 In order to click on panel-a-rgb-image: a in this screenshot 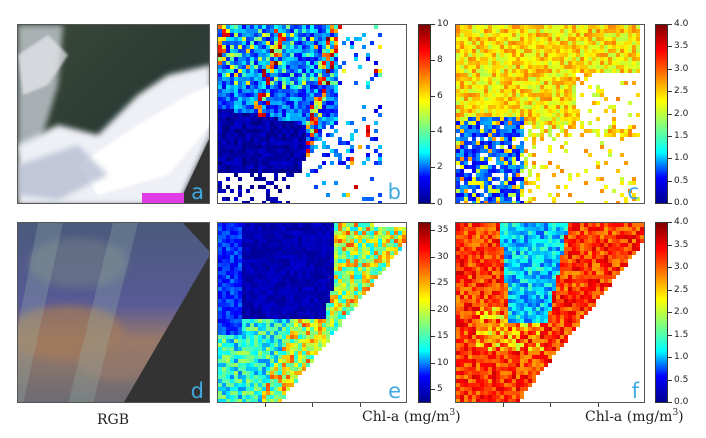, I will do `click(113, 114)`.